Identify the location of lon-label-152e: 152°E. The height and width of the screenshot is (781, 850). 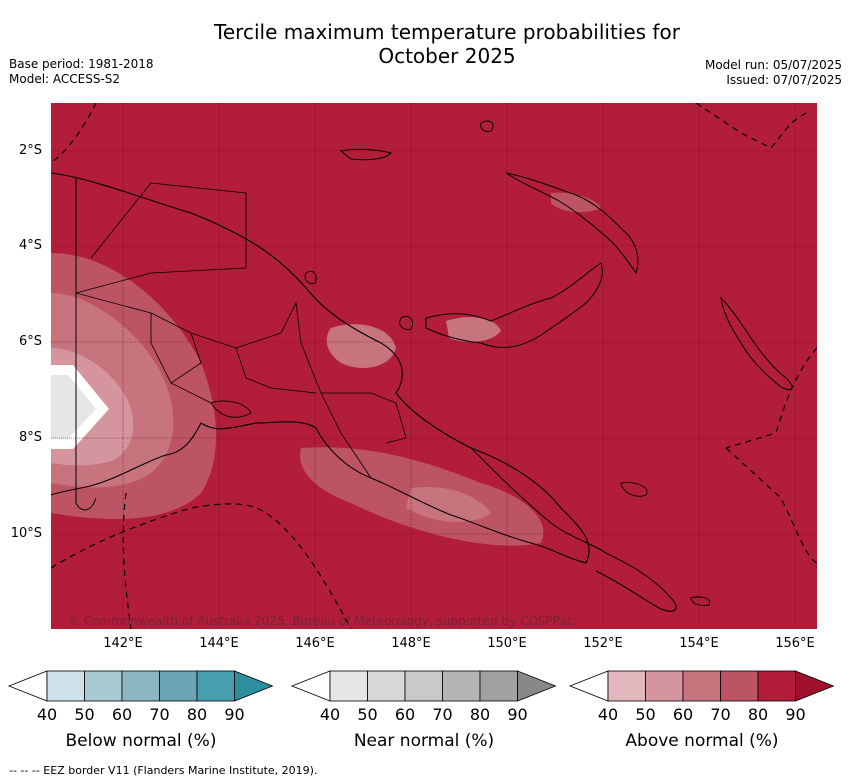
(603, 643).